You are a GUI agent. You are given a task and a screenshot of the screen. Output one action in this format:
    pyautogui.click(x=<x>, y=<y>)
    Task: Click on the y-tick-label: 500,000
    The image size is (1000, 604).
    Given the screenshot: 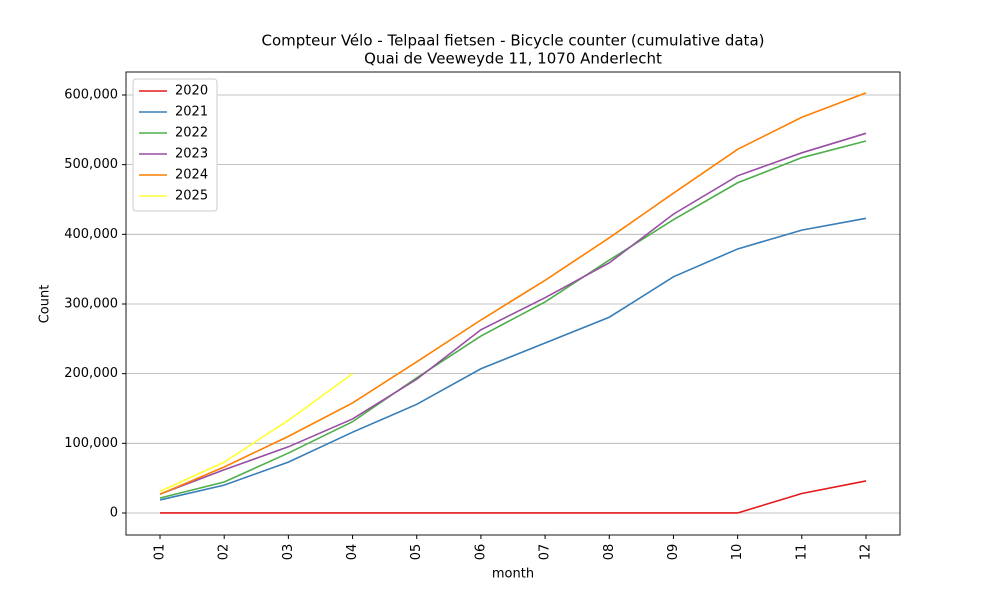 What is the action you would take?
    pyautogui.click(x=91, y=164)
    